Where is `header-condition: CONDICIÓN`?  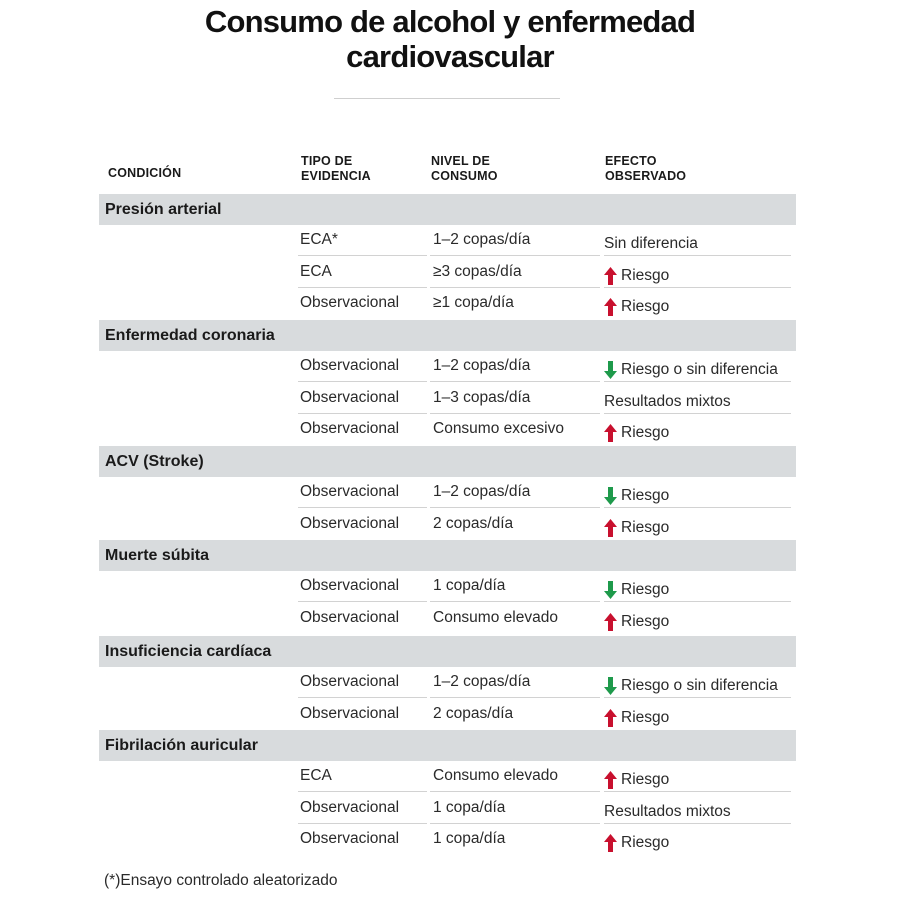 header-condition: CONDICIÓN is located at coordinates (144, 173).